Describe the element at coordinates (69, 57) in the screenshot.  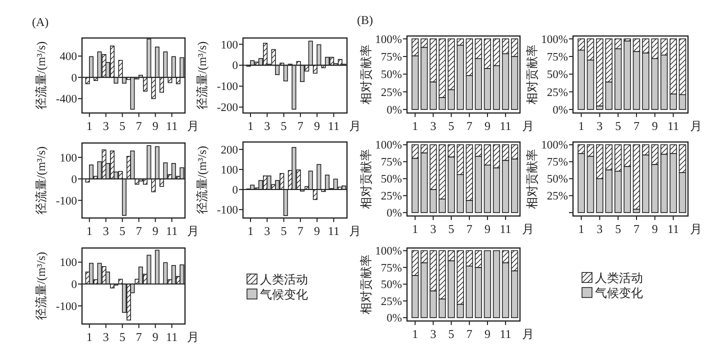
I see `y-tick-label: 400` at that location.